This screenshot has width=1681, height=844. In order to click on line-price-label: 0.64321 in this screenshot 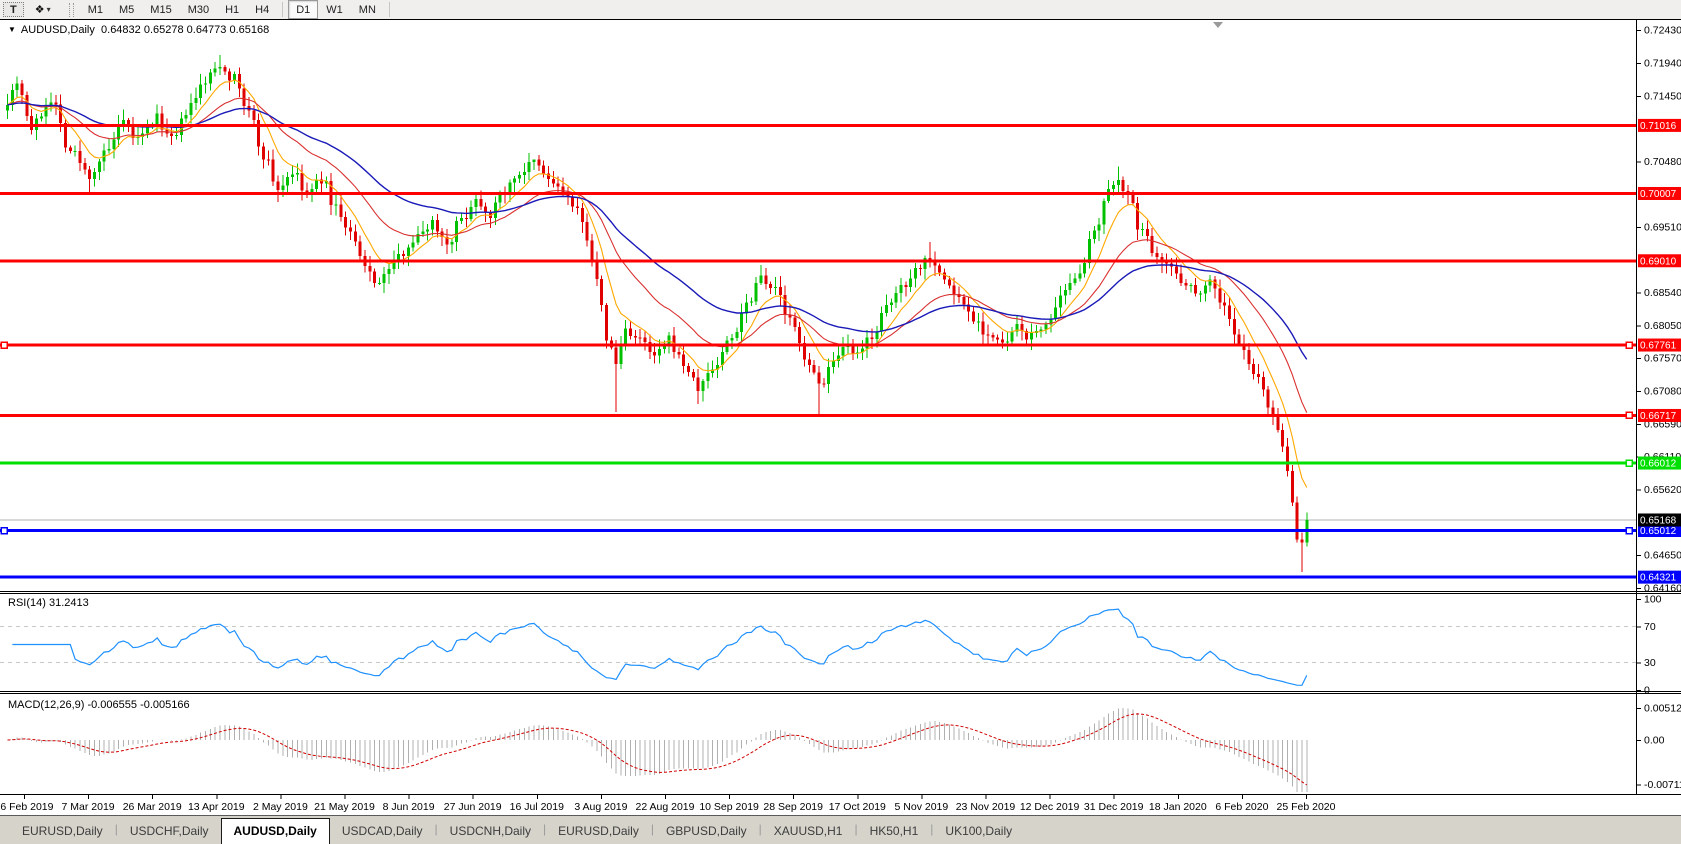, I will do `click(1659, 577)`.